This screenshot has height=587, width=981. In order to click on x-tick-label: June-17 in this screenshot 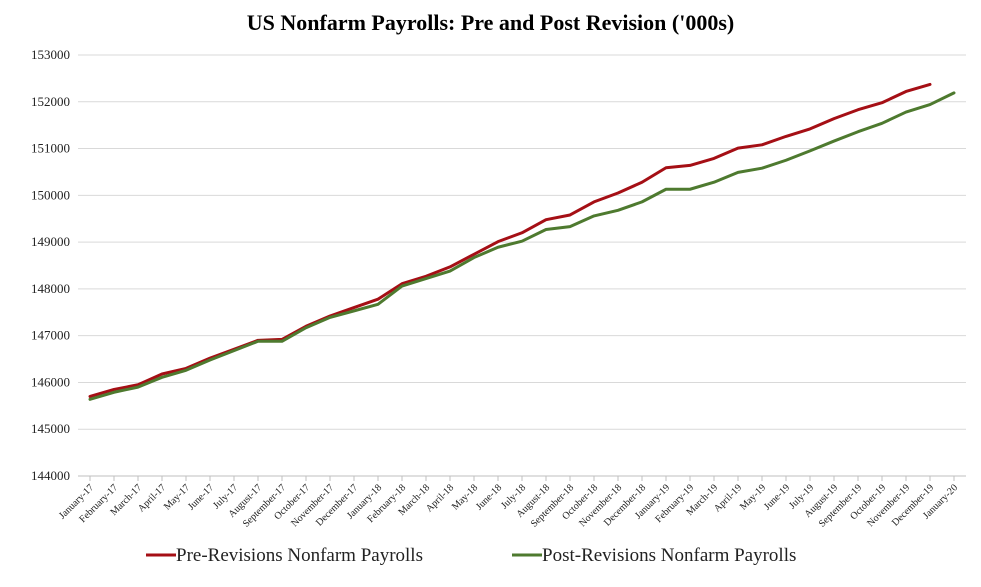, I will do `click(201, 497)`.